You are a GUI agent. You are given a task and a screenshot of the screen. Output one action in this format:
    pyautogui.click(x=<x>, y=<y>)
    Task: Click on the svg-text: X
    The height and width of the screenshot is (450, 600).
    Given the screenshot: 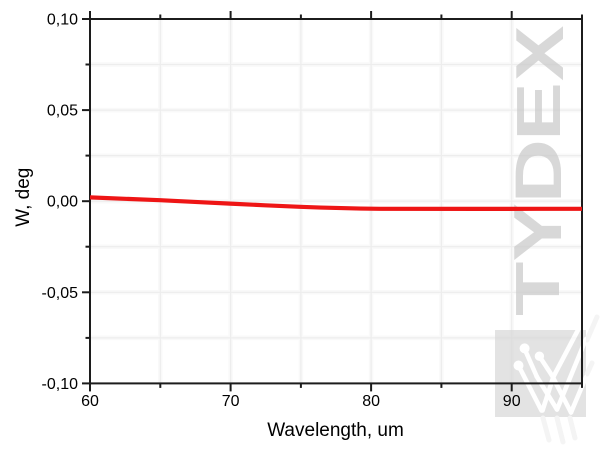 What is the action you would take?
    pyautogui.click(x=540, y=53)
    